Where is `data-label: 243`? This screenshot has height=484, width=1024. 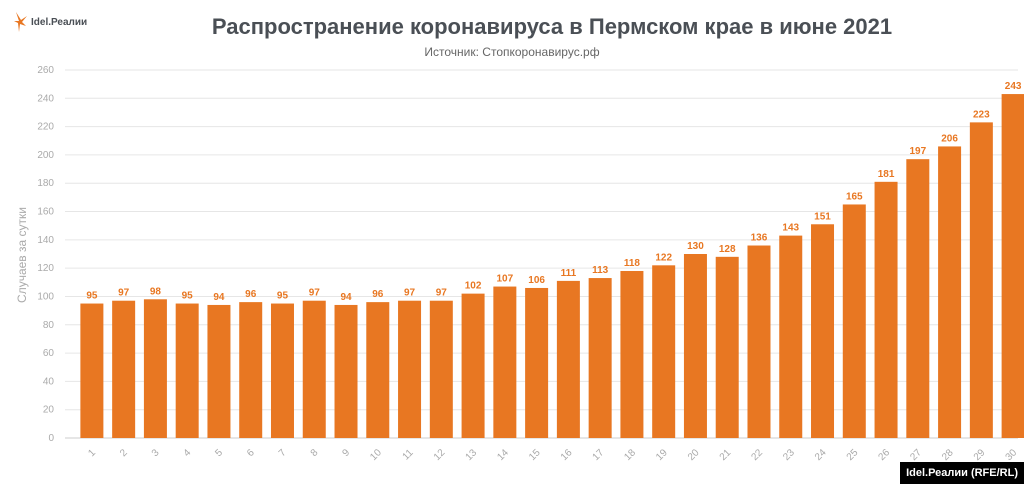 data-label: 243 is located at coordinates (1013, 86).